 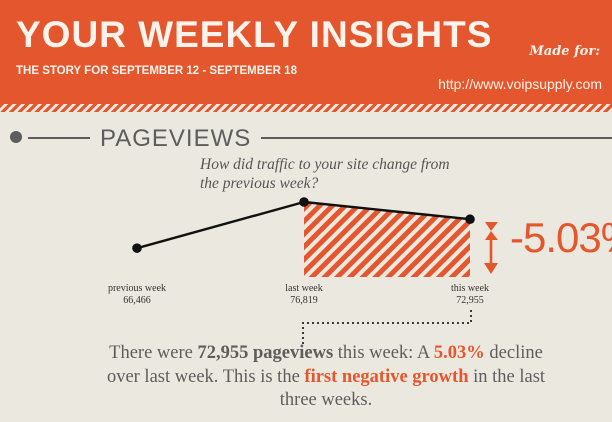 I want to click on value-label: 72,955, so click(x=470, y=300).